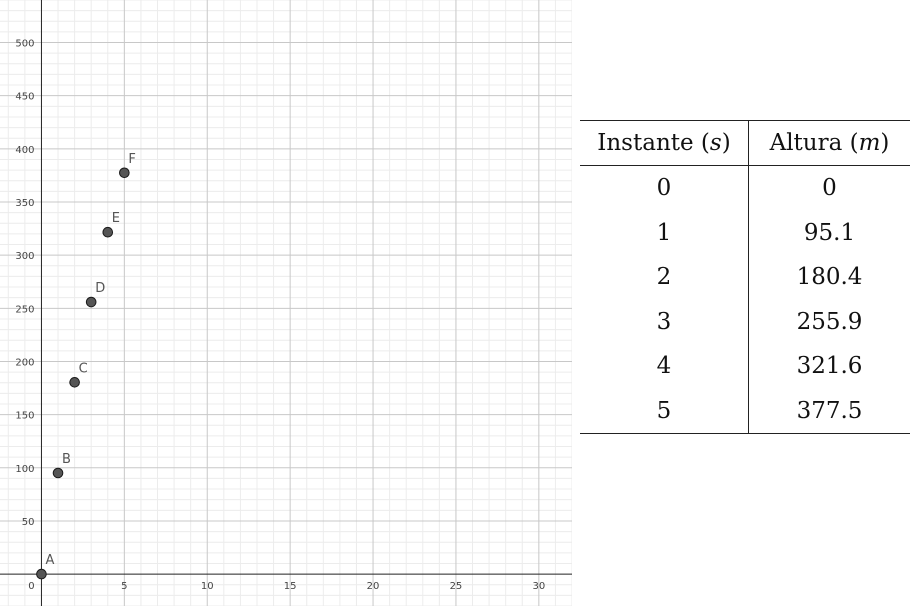 Image resolution: width=918 pixels, height=606 pixels. What do you see at coordinates (829, 321) in the screenshot?
I see `cell-height: 255.9` at bounding box center [829, 321].